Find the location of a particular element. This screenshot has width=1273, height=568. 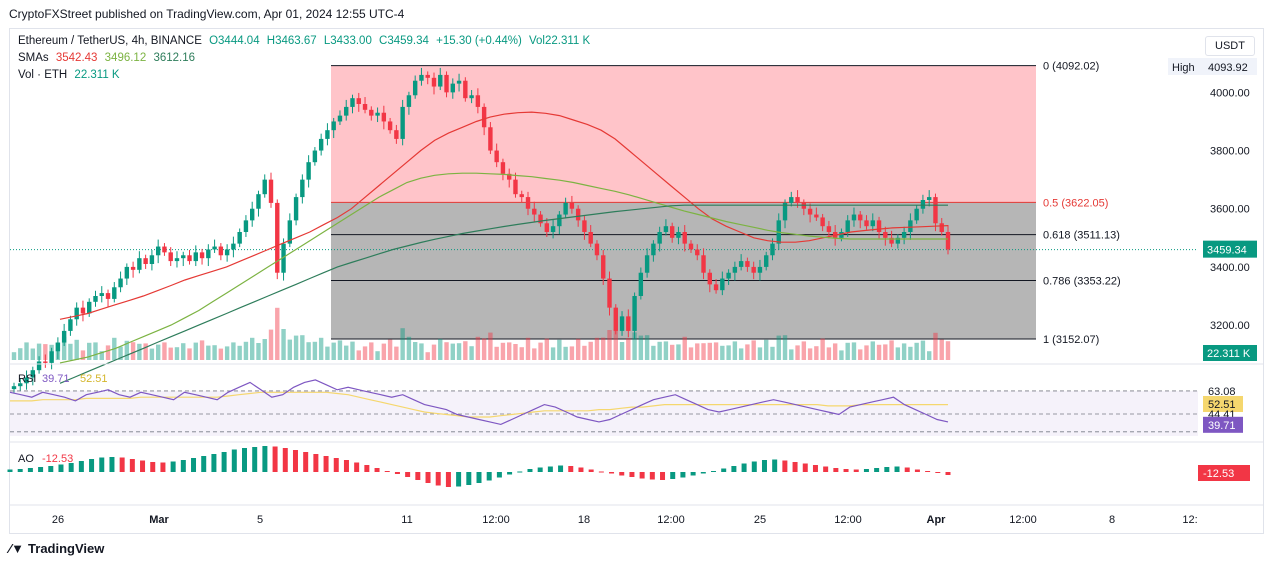

high-value: 4093.92 is located at coordinates (1228, 68).